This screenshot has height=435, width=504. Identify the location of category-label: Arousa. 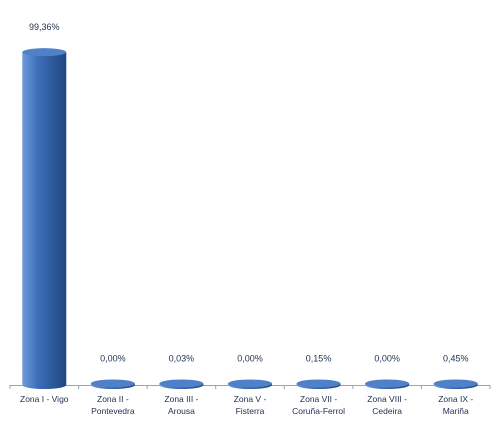
(181, 411).